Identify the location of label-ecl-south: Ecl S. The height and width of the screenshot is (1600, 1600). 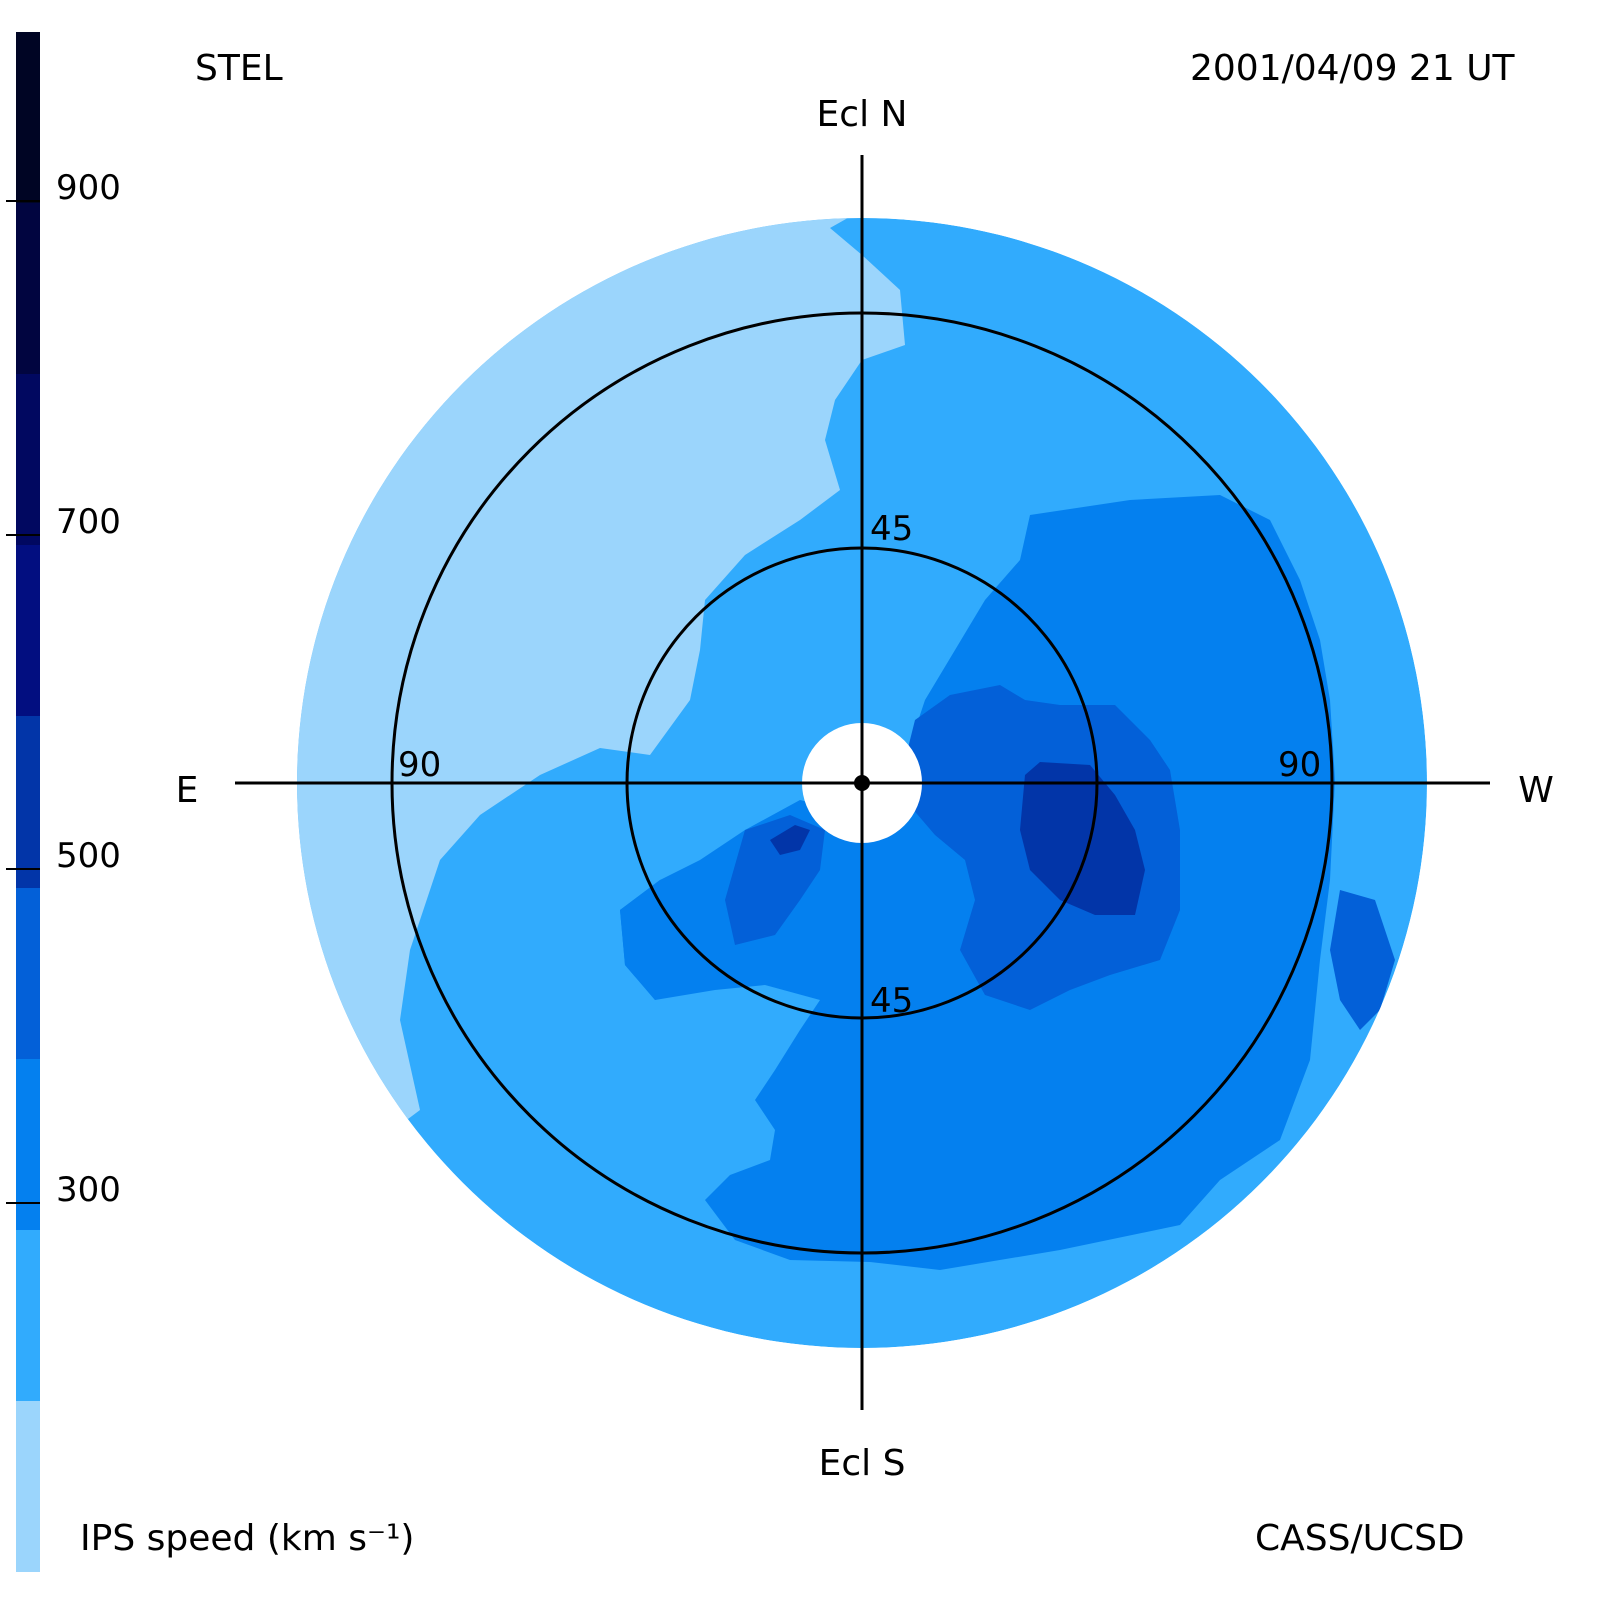
(862, 1463).